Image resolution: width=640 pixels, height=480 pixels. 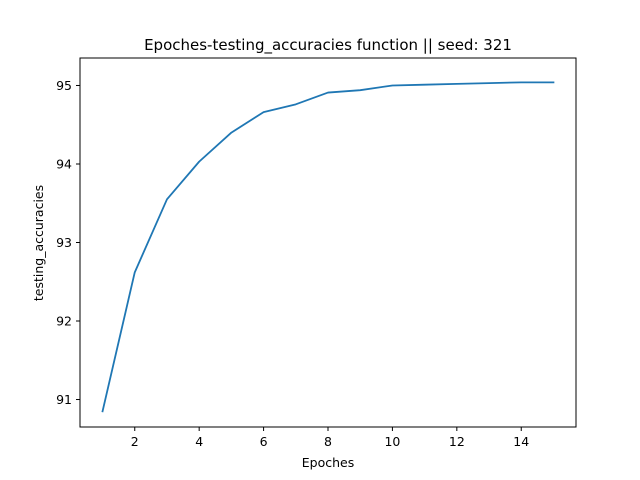 I want to click on x-tick-label: 14, so click(x=521, y=441).